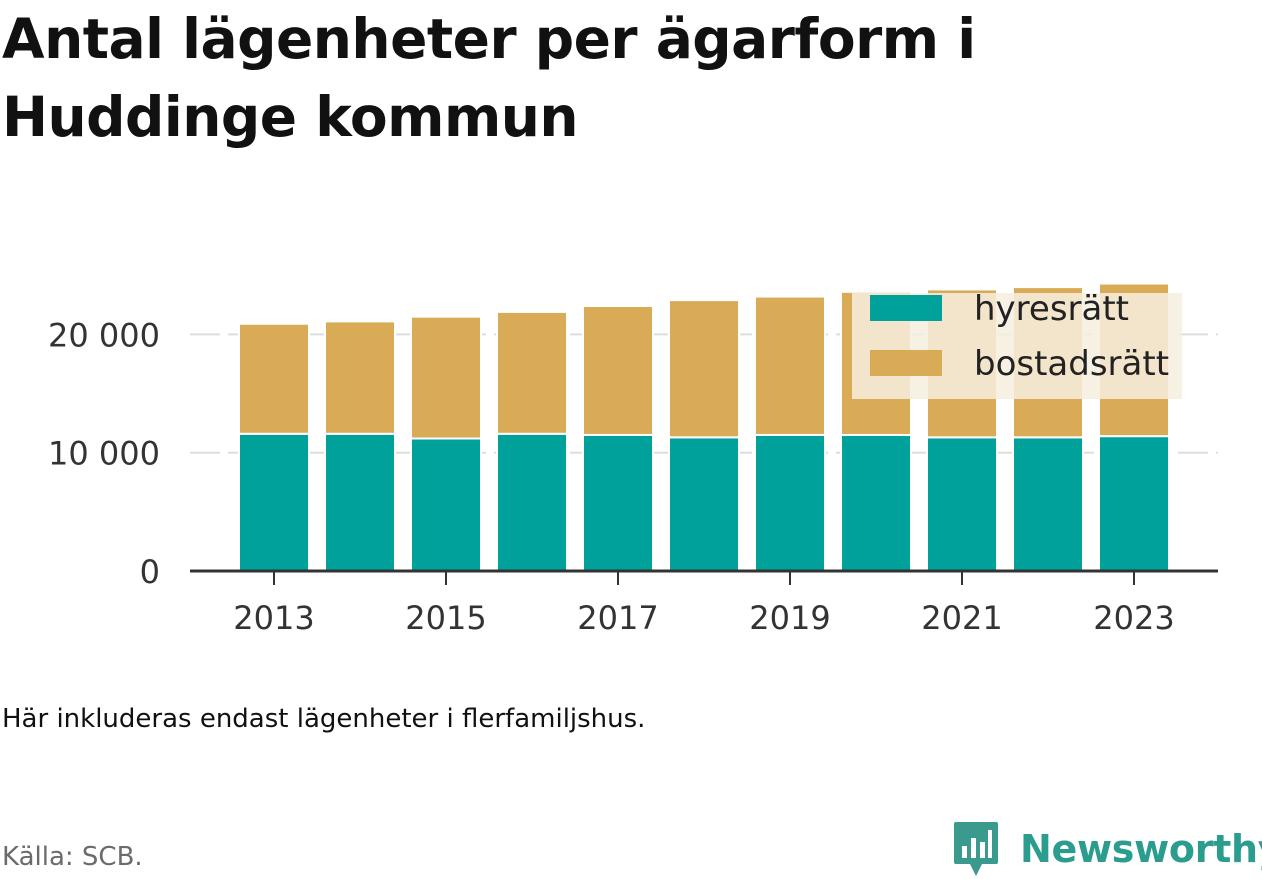 This screenshot has height=879, width=1262. What do you see at coordinates (532, 502) in the screenshot?
I see `bar-hyresratt-2016` at bounding box center [532, 502].